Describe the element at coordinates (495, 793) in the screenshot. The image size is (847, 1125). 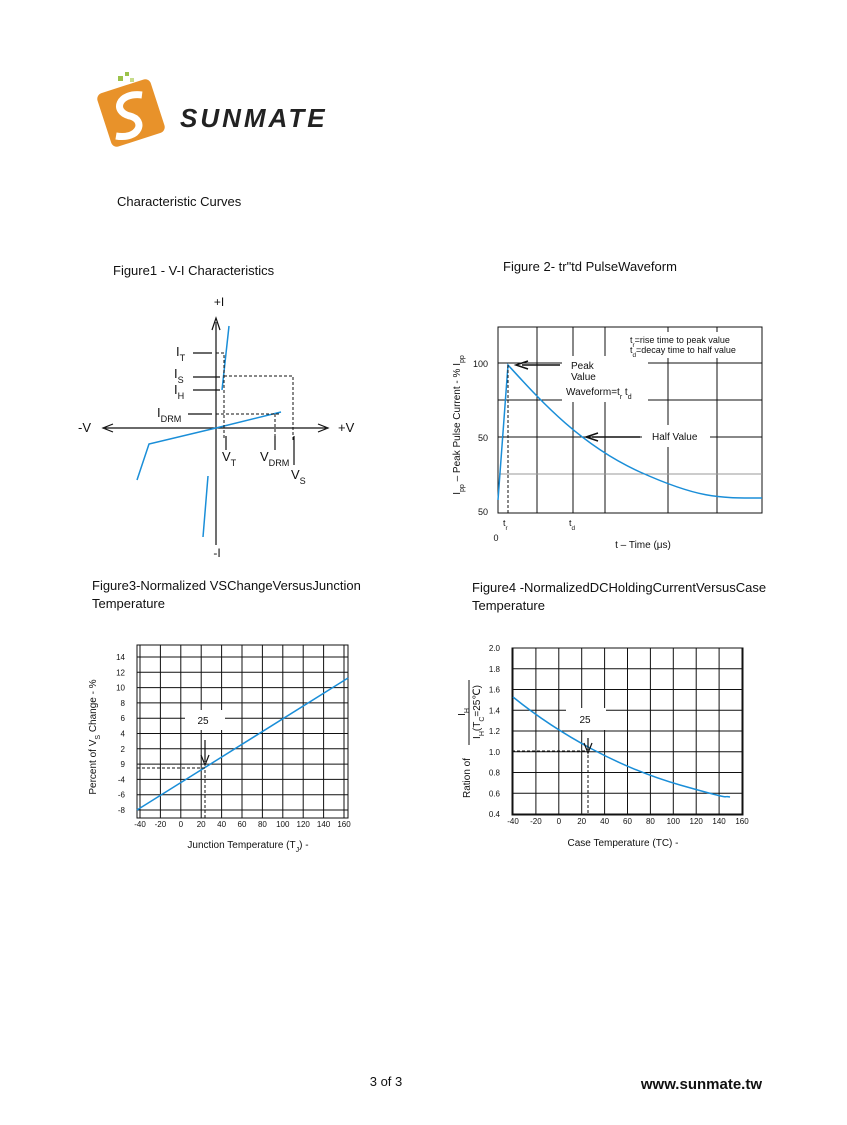
I see `y-tick-label: 0.6` at that location.